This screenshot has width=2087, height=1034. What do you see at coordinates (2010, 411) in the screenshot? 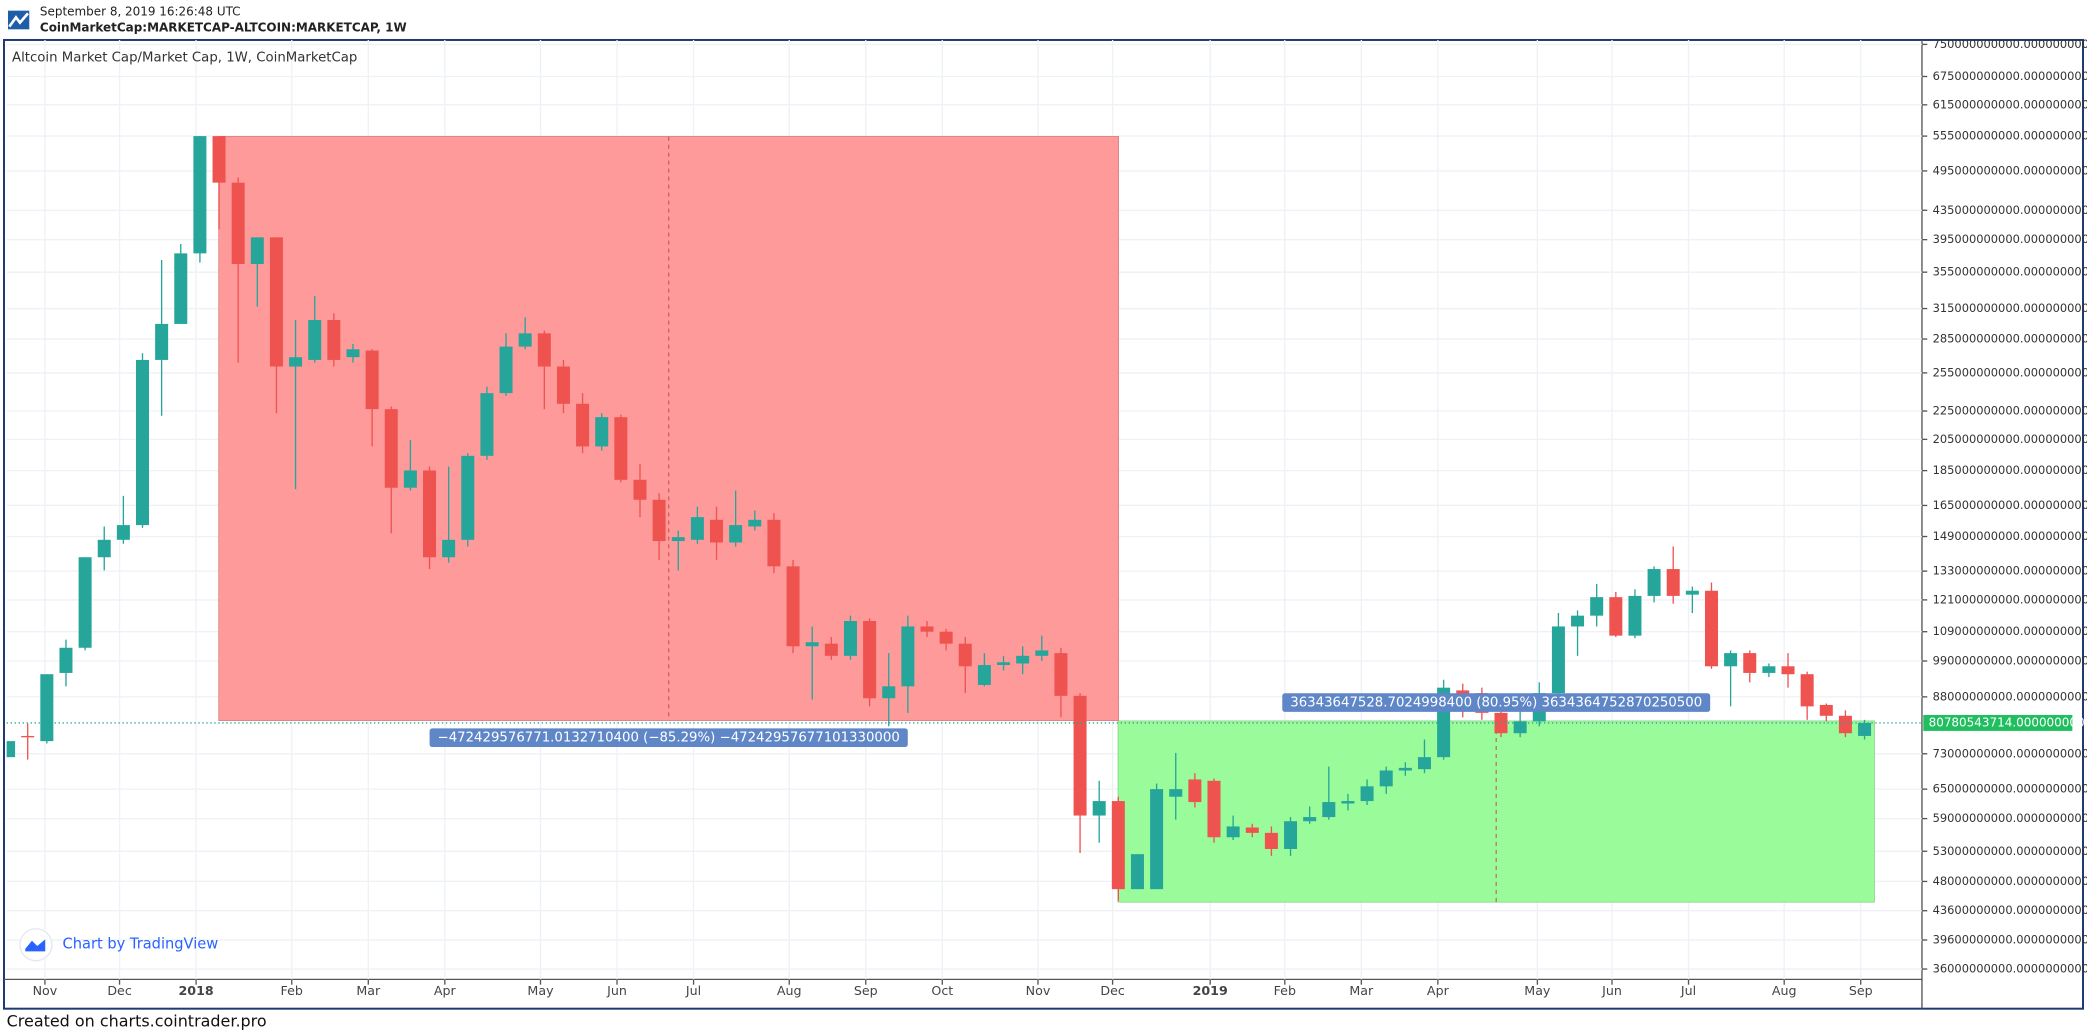
I see `y-tick-label: 225000000000.0000000000` at bounding box center [2010, 411].